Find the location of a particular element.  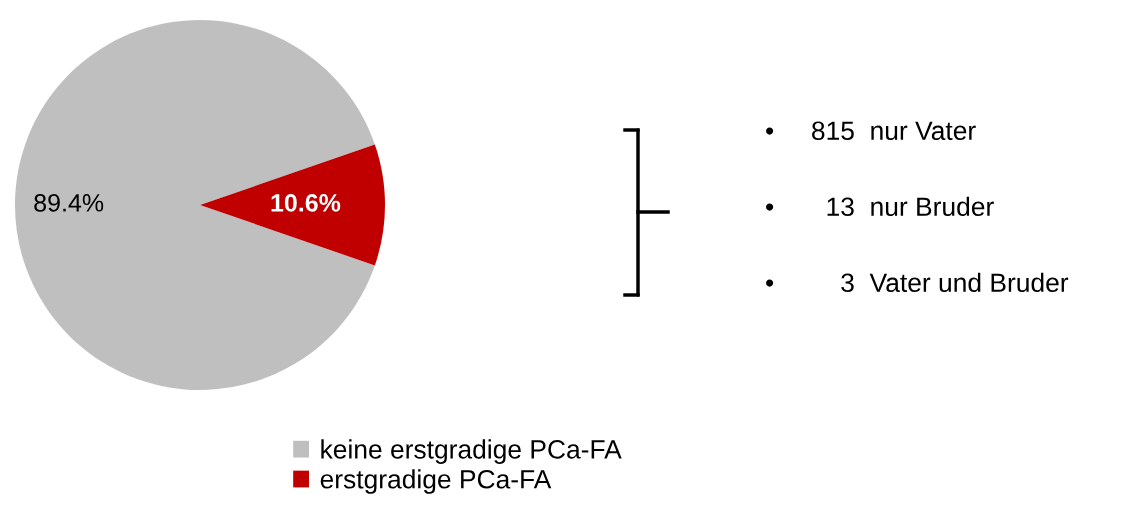

legend-label: keine erstgradige PCa-FA is located at coordinates (471, 451).